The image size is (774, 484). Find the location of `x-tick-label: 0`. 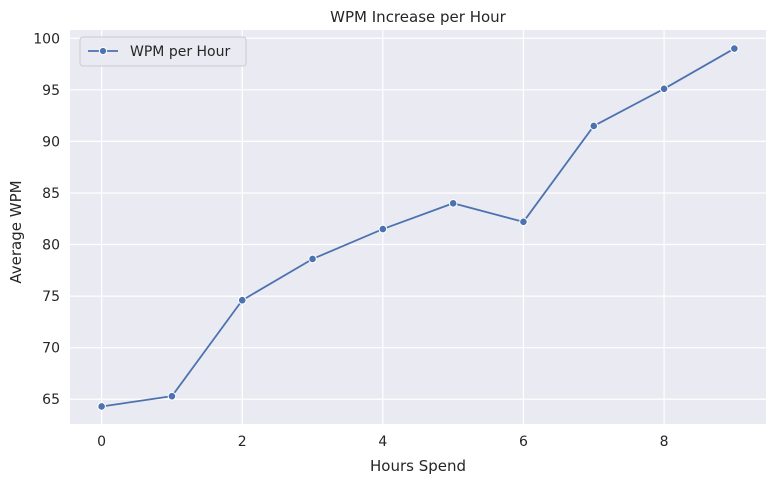

x-tick-label: 0 is located at coordinates (101, 442).